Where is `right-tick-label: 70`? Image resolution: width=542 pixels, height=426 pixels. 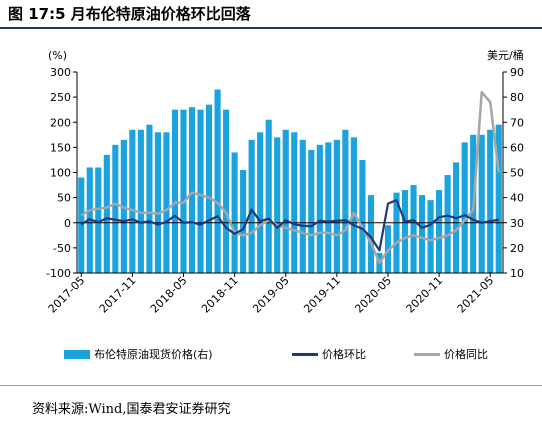 right-tick-label: 70 is located at coordinates (517, 122).